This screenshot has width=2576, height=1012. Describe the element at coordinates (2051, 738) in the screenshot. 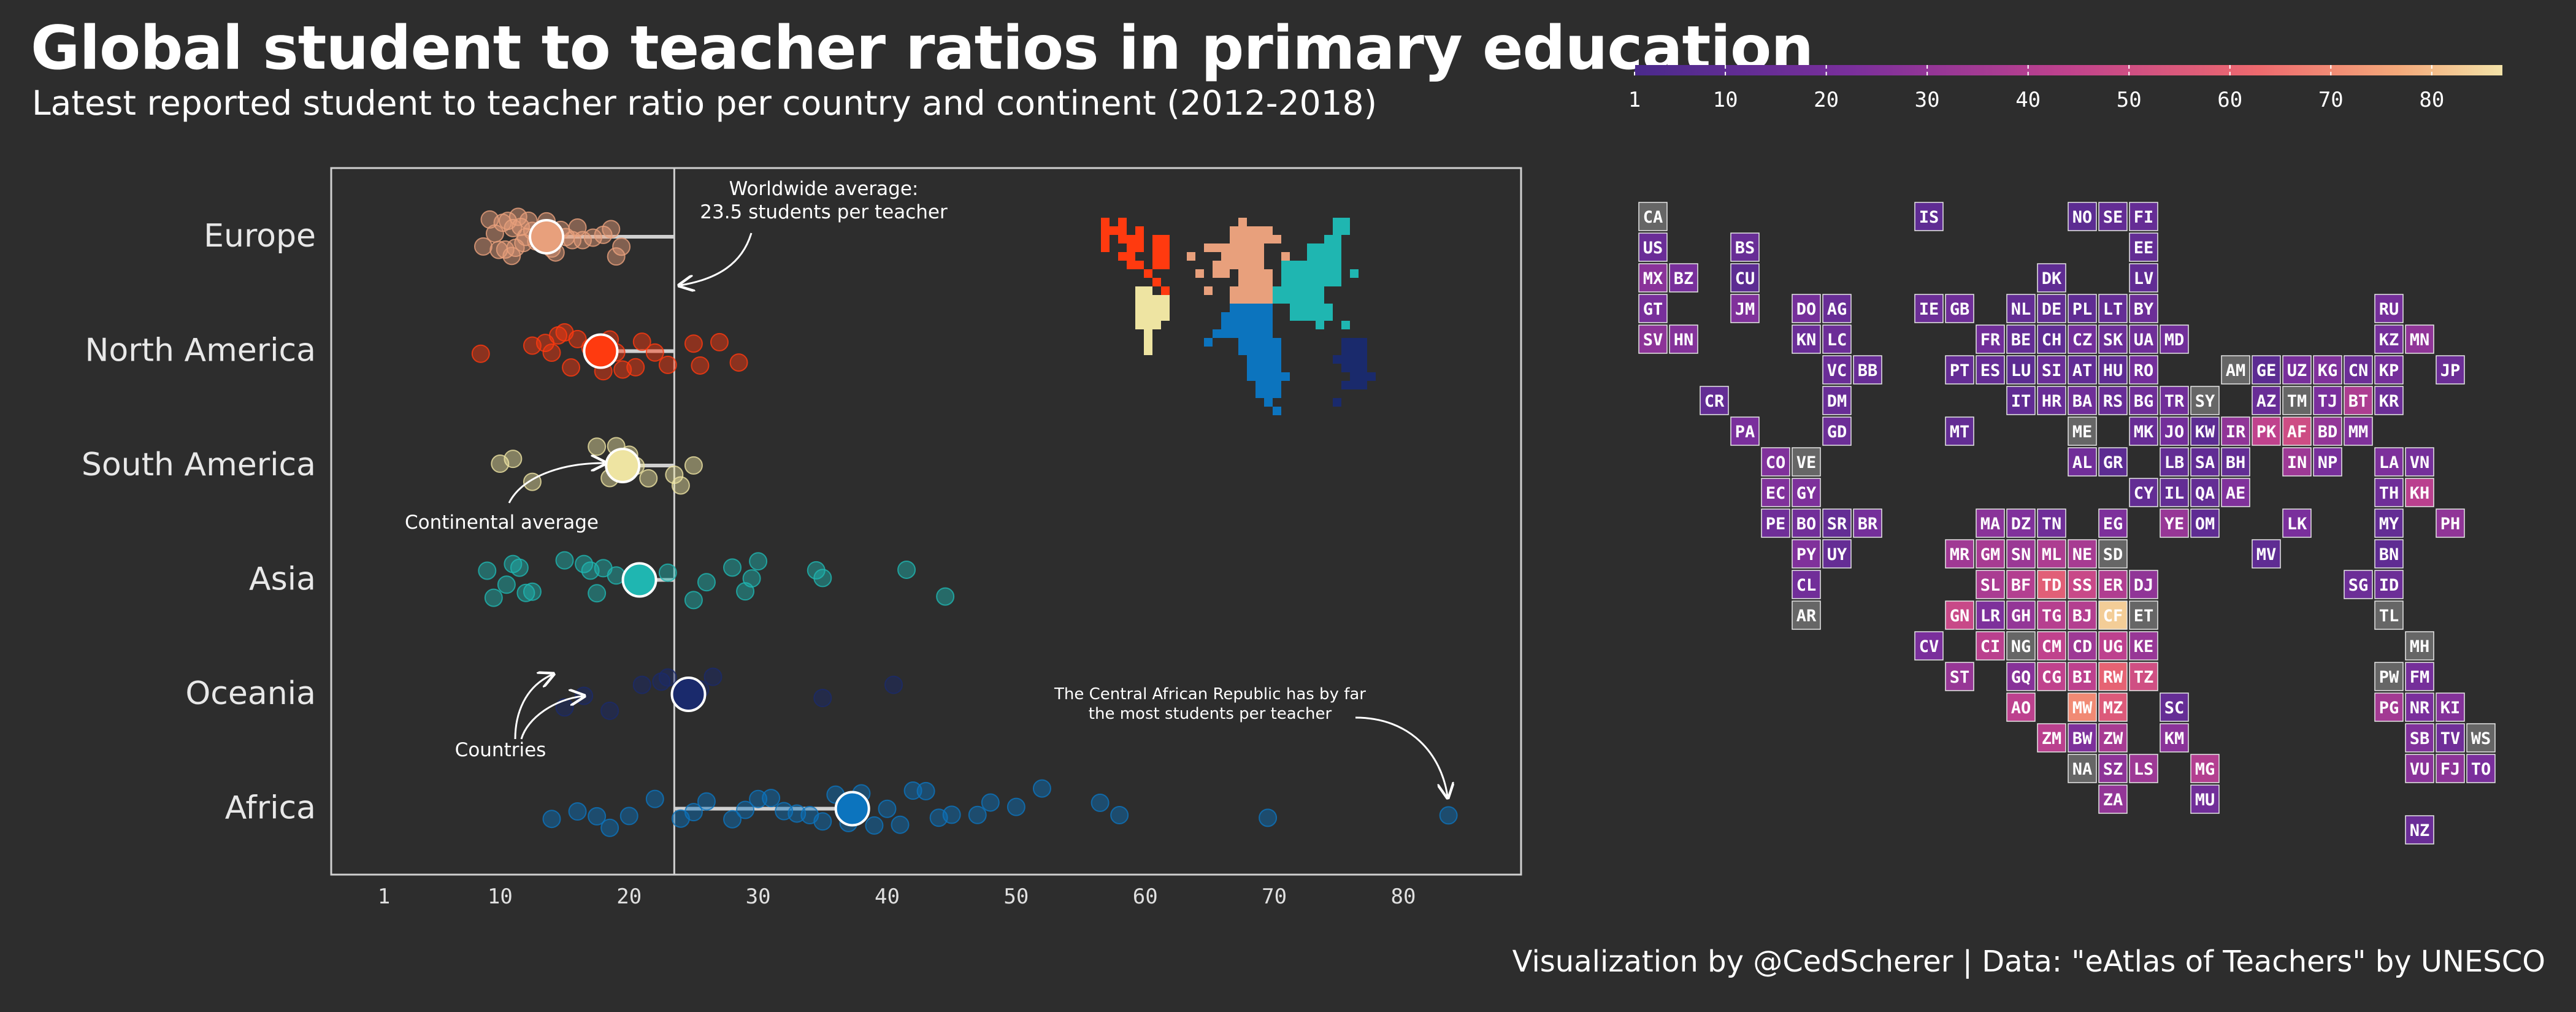

I see `country-tile-zm: ZM` at that location.